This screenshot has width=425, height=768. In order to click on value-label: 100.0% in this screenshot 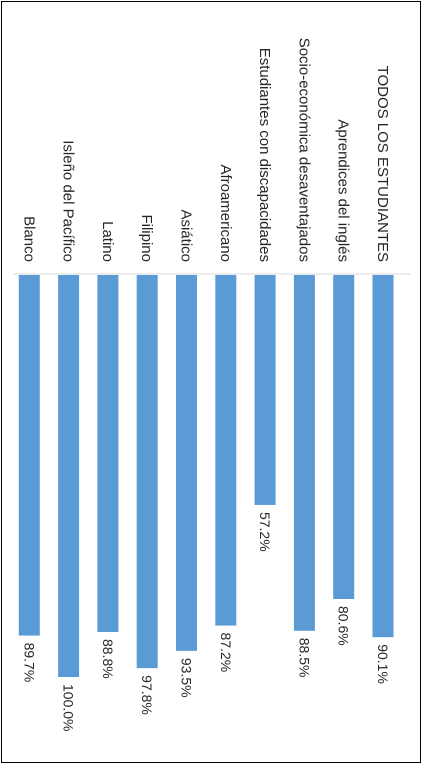, I will do `click(69, 707)`.